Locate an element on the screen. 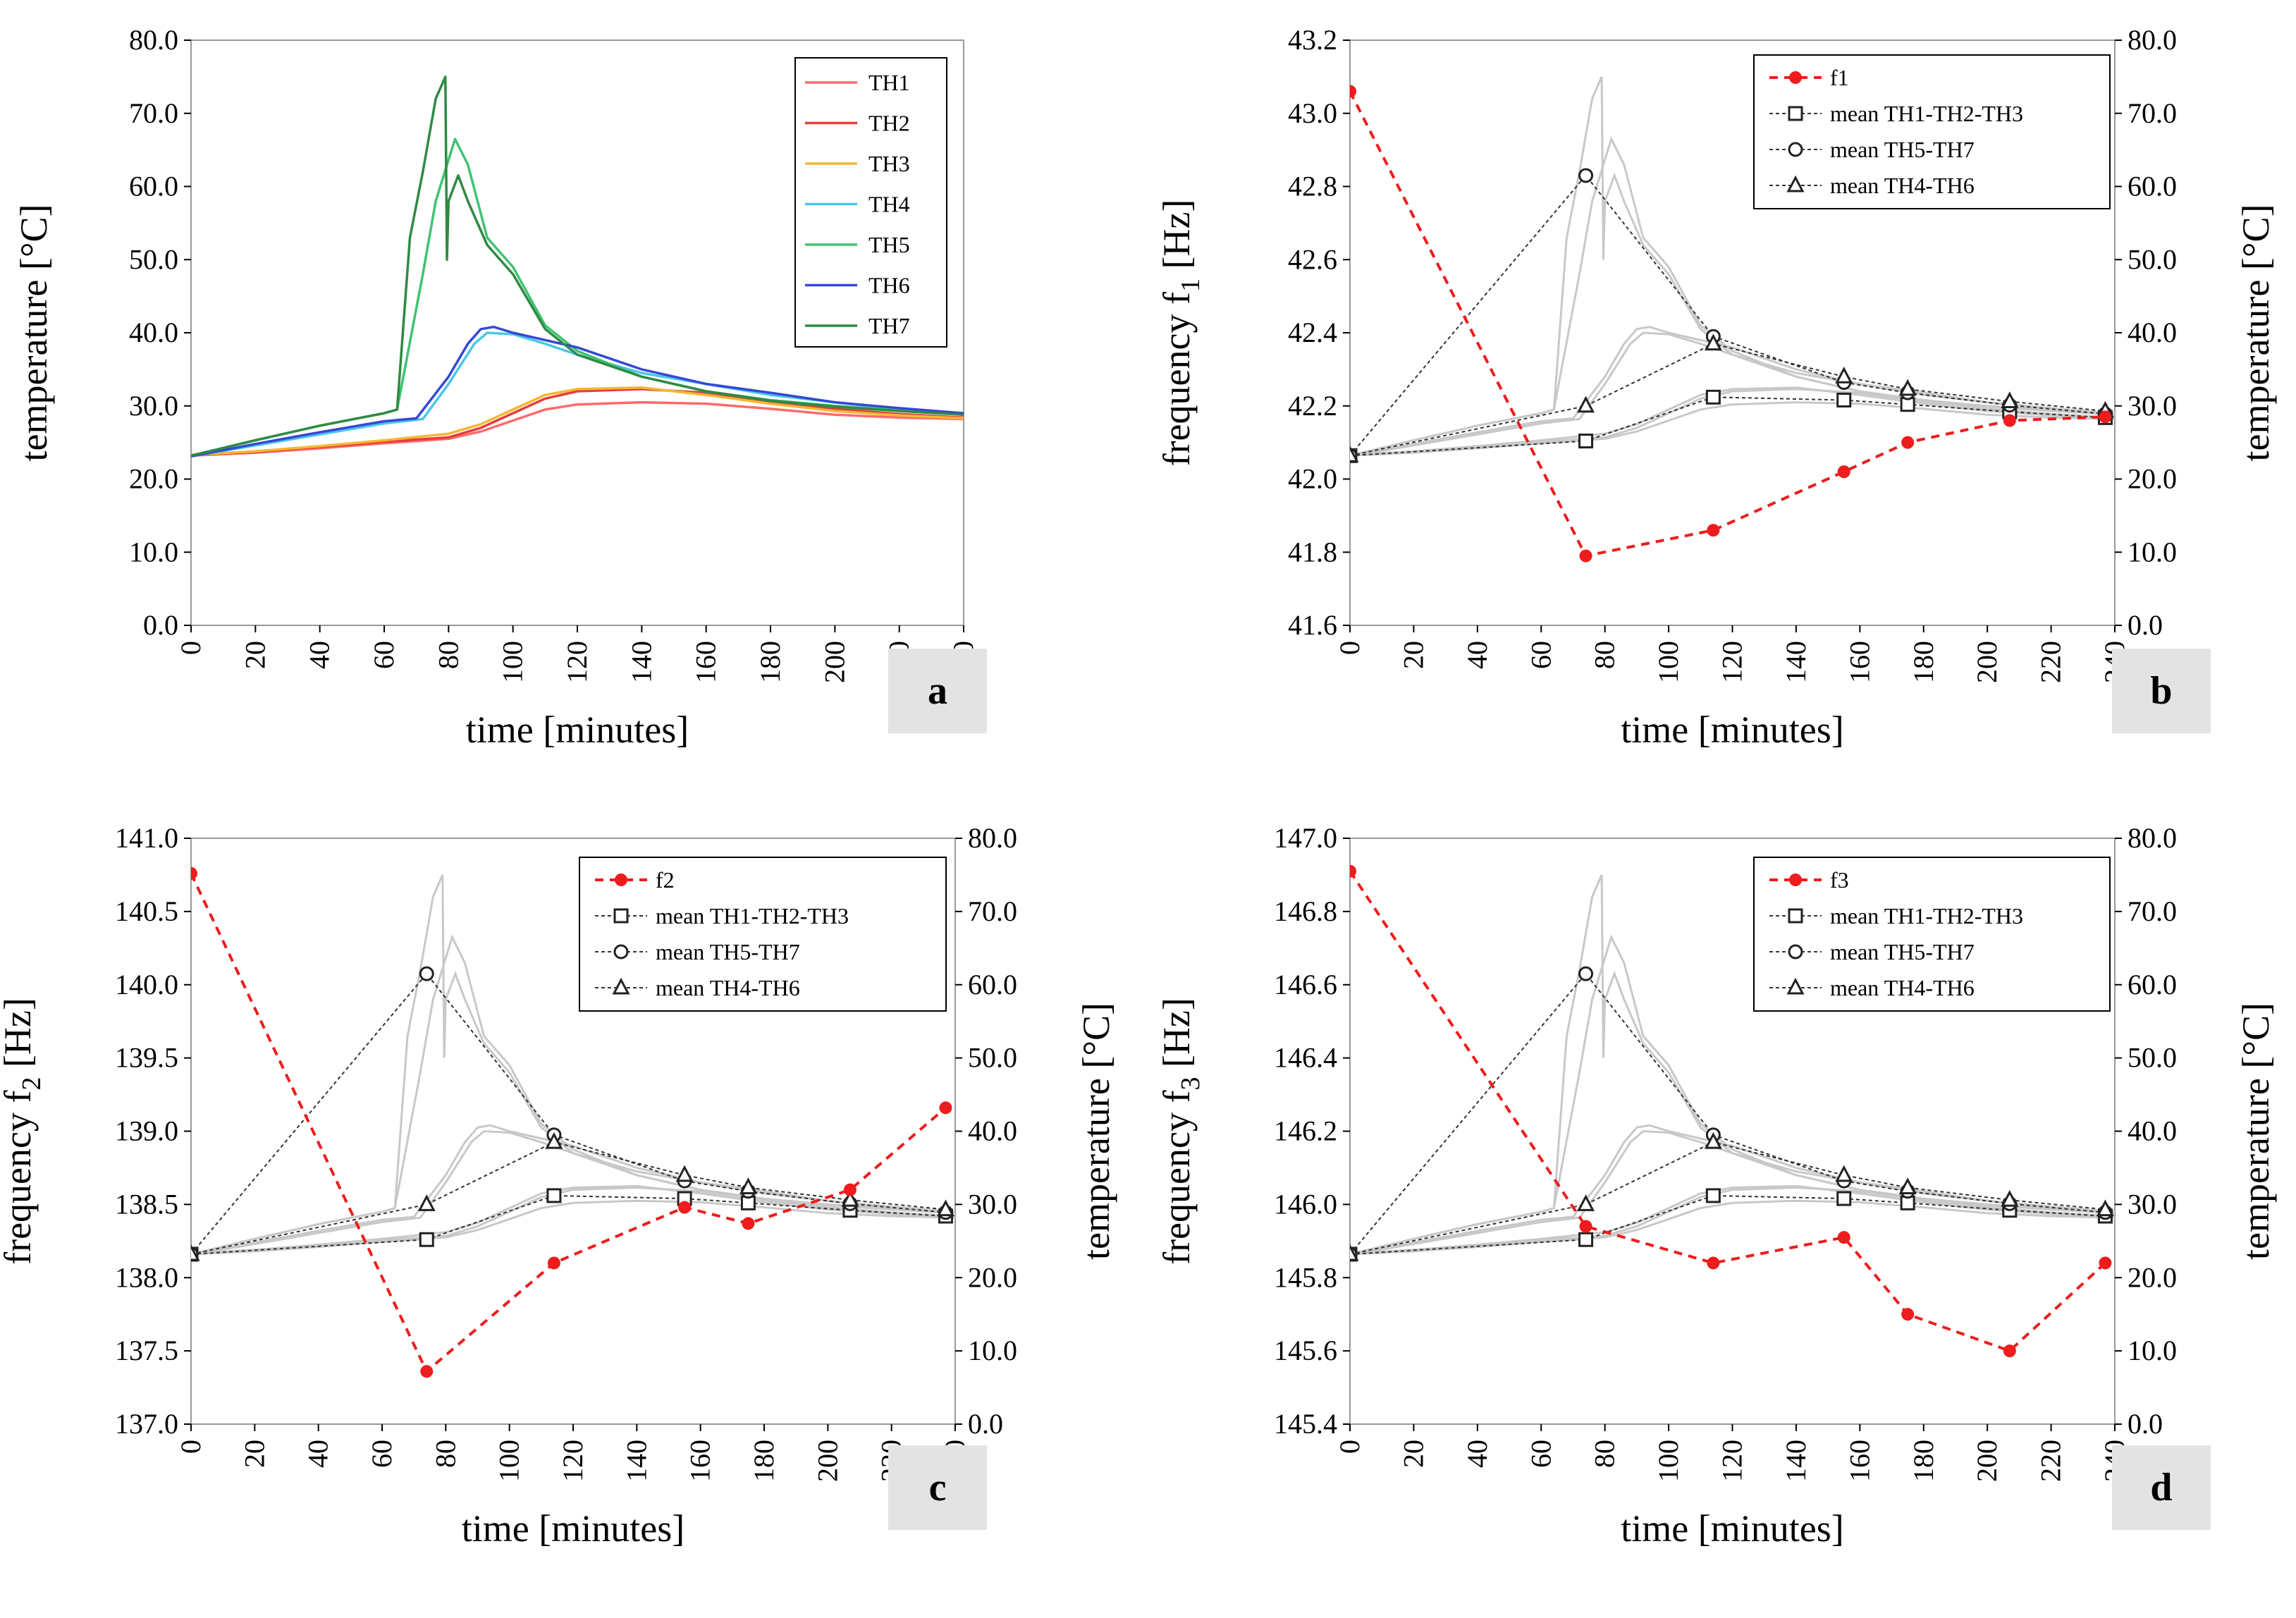 The height and width of the screenshot is (1618, 2296). legend-label: TH4 is located at coordinates (889, 204).